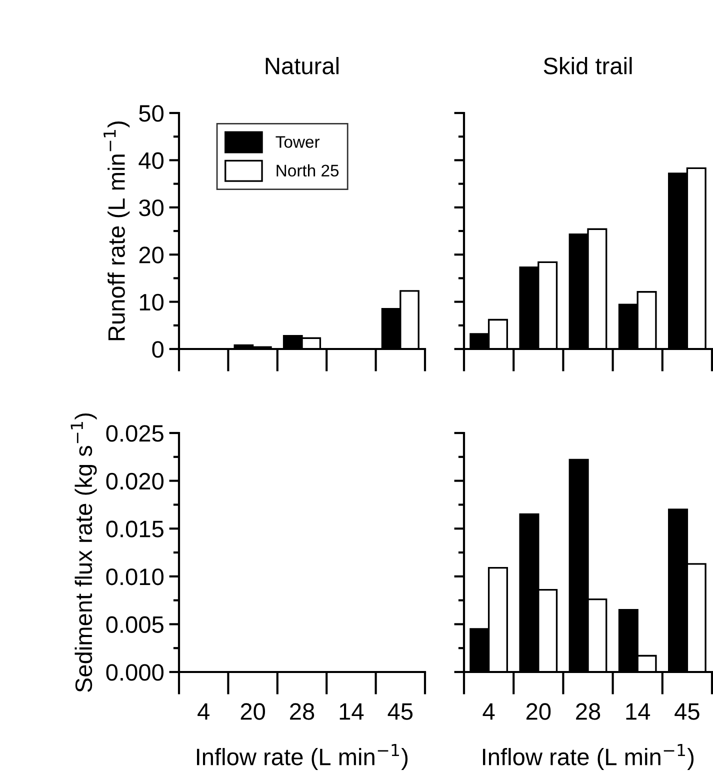  What do you see at coordinates (298, 142) in the screenshot?
I see `legend-label: Tower` at bounding box center [298, 142].